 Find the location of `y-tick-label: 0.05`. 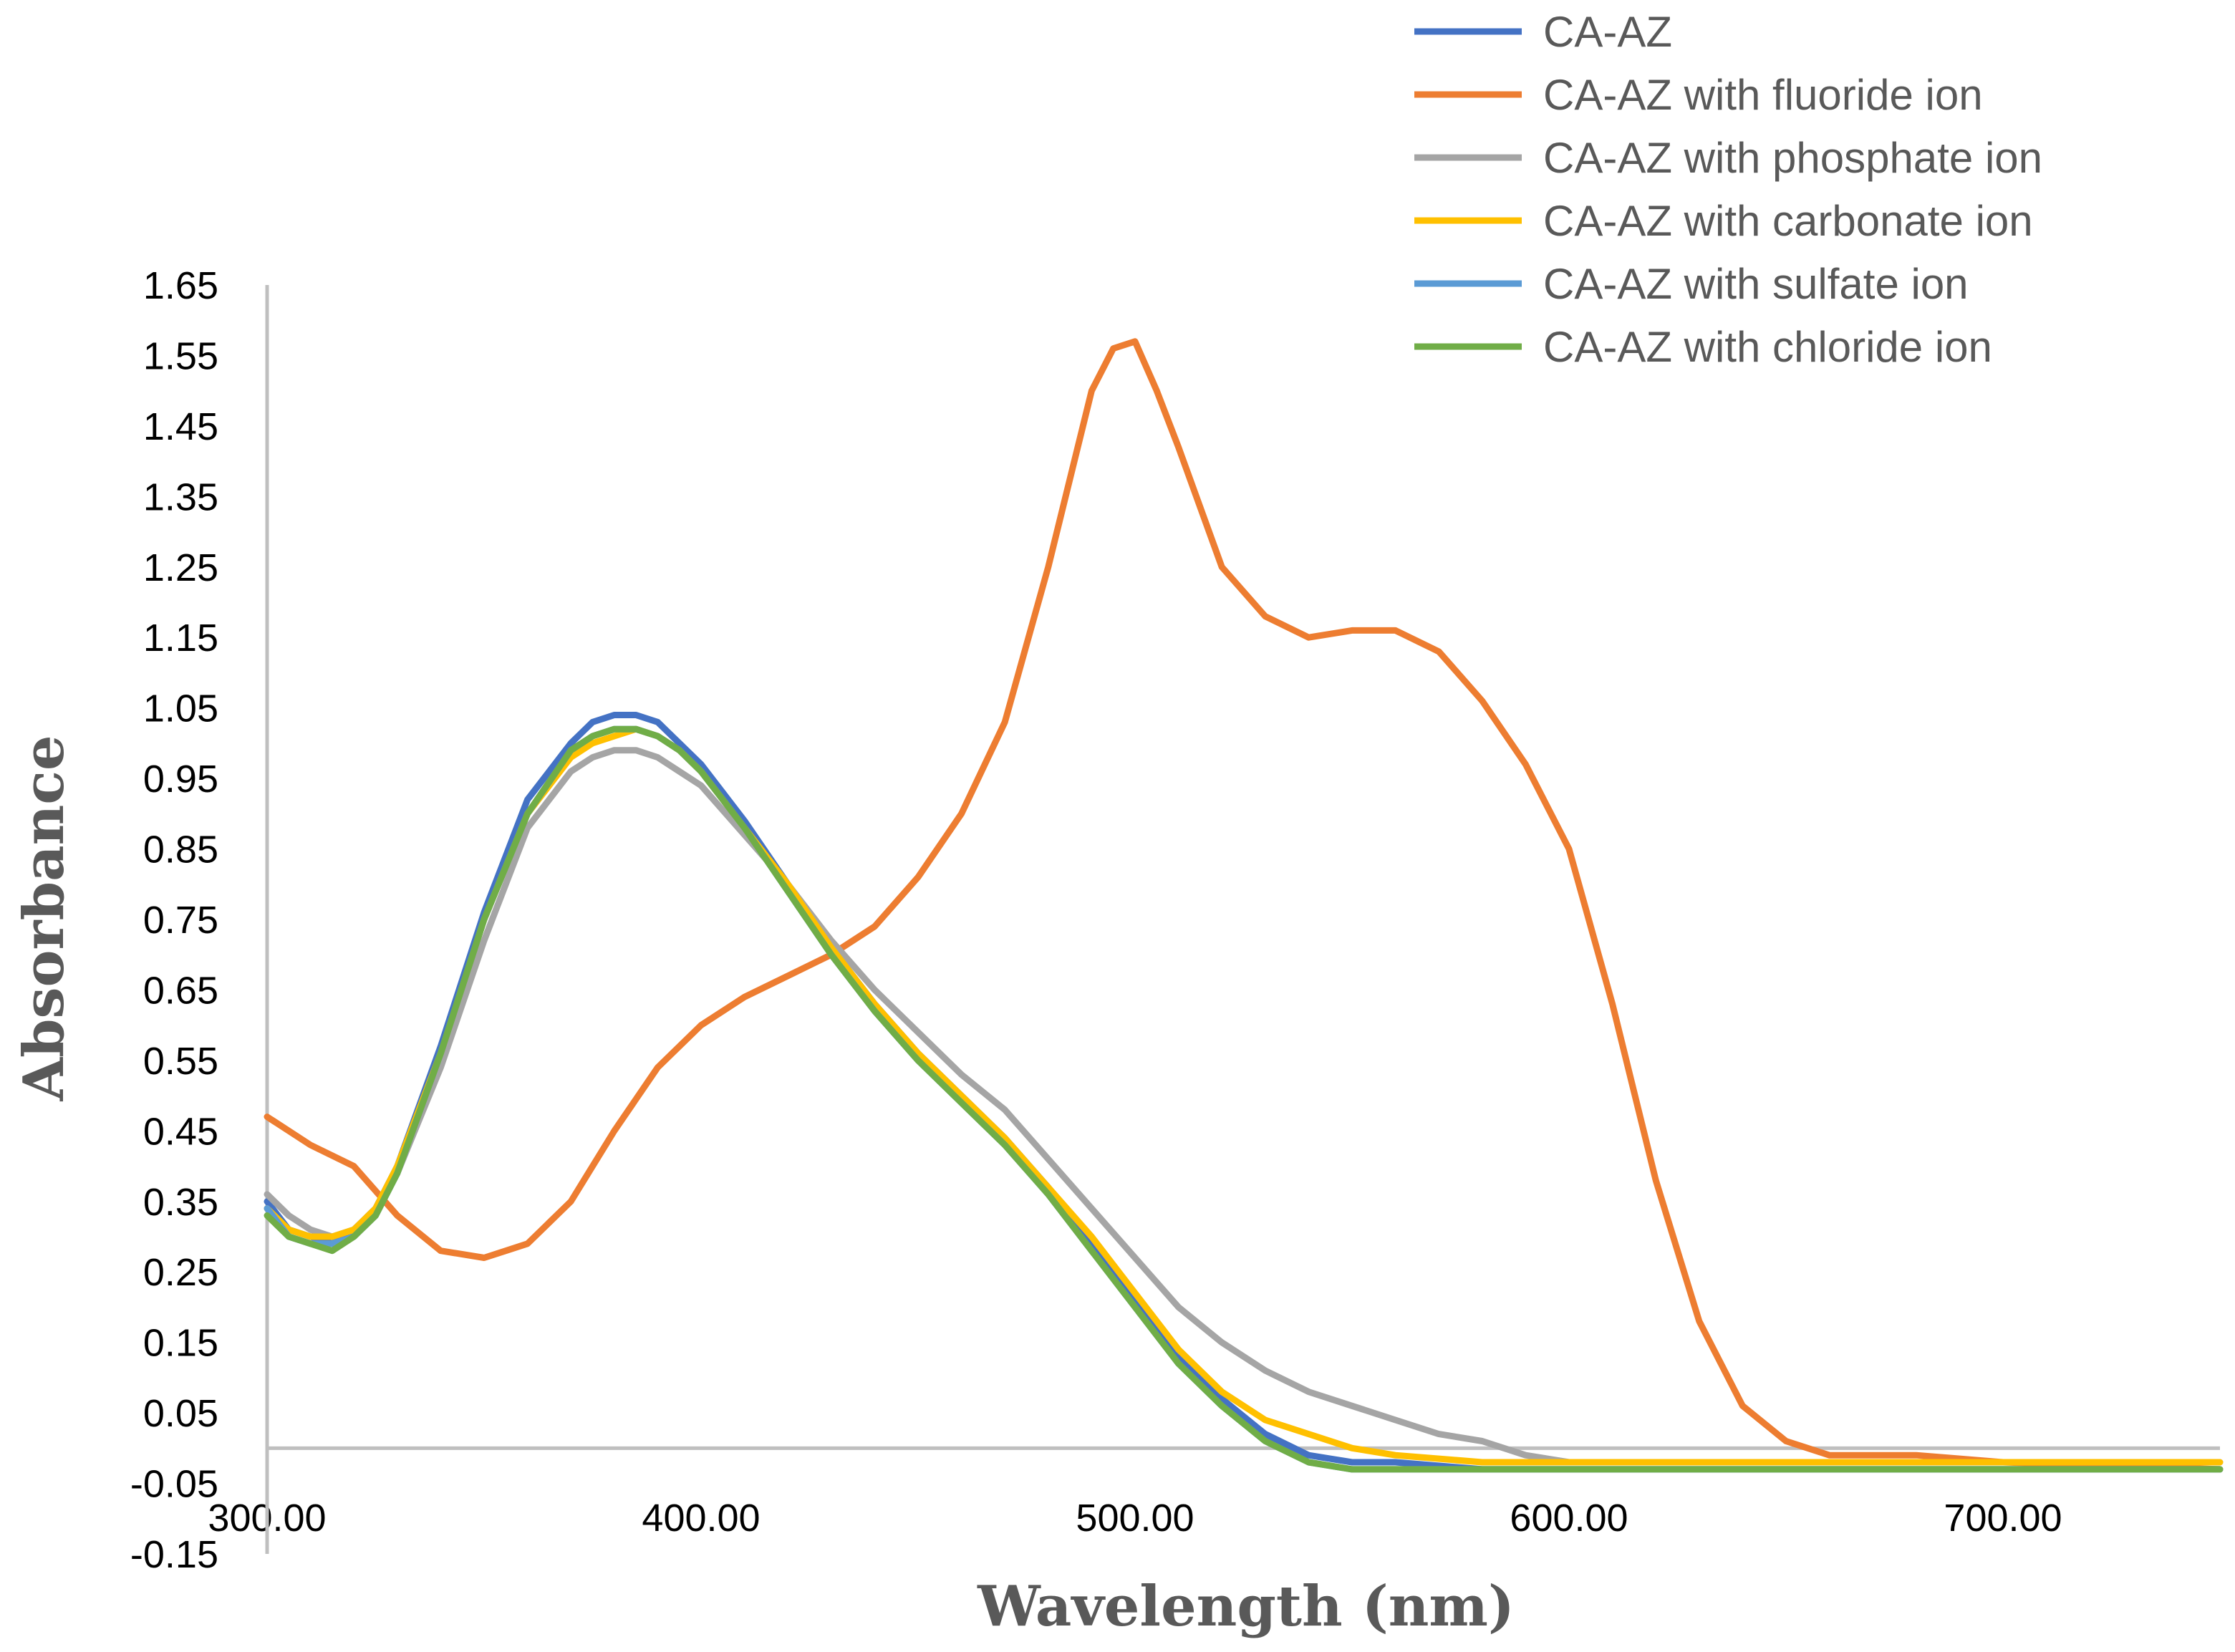

y-tick-label: 0.05 is located at coordinates (180, 1413).